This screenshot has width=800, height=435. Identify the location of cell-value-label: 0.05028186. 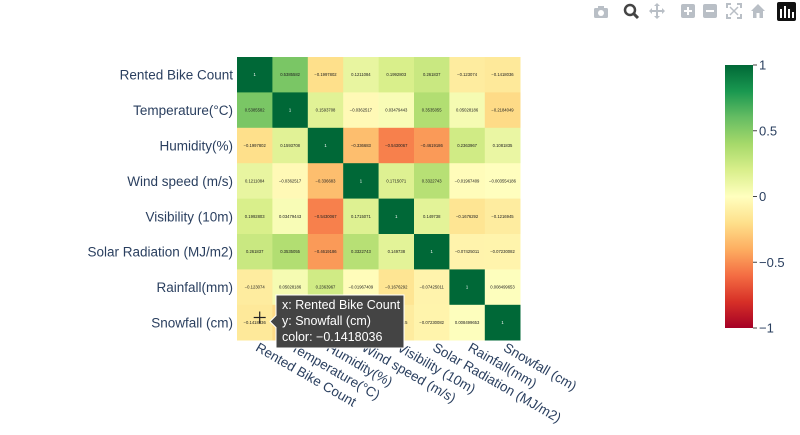
(467, 110).